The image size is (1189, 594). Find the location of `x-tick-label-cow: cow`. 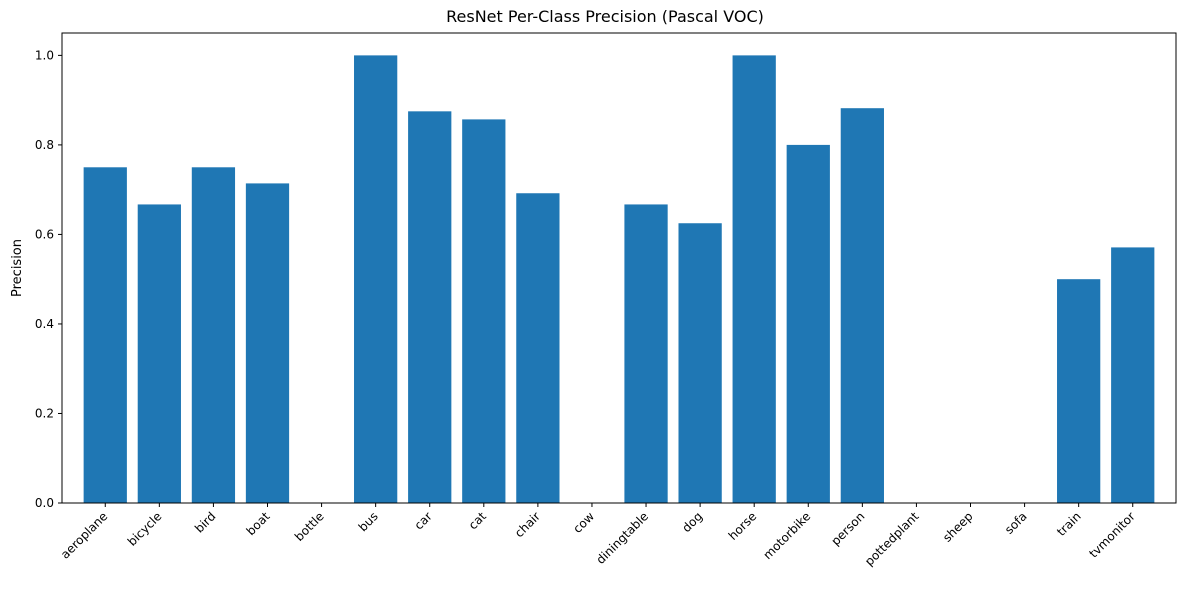

x-tick-label-cow: cow is located at coordinates (583, 522).